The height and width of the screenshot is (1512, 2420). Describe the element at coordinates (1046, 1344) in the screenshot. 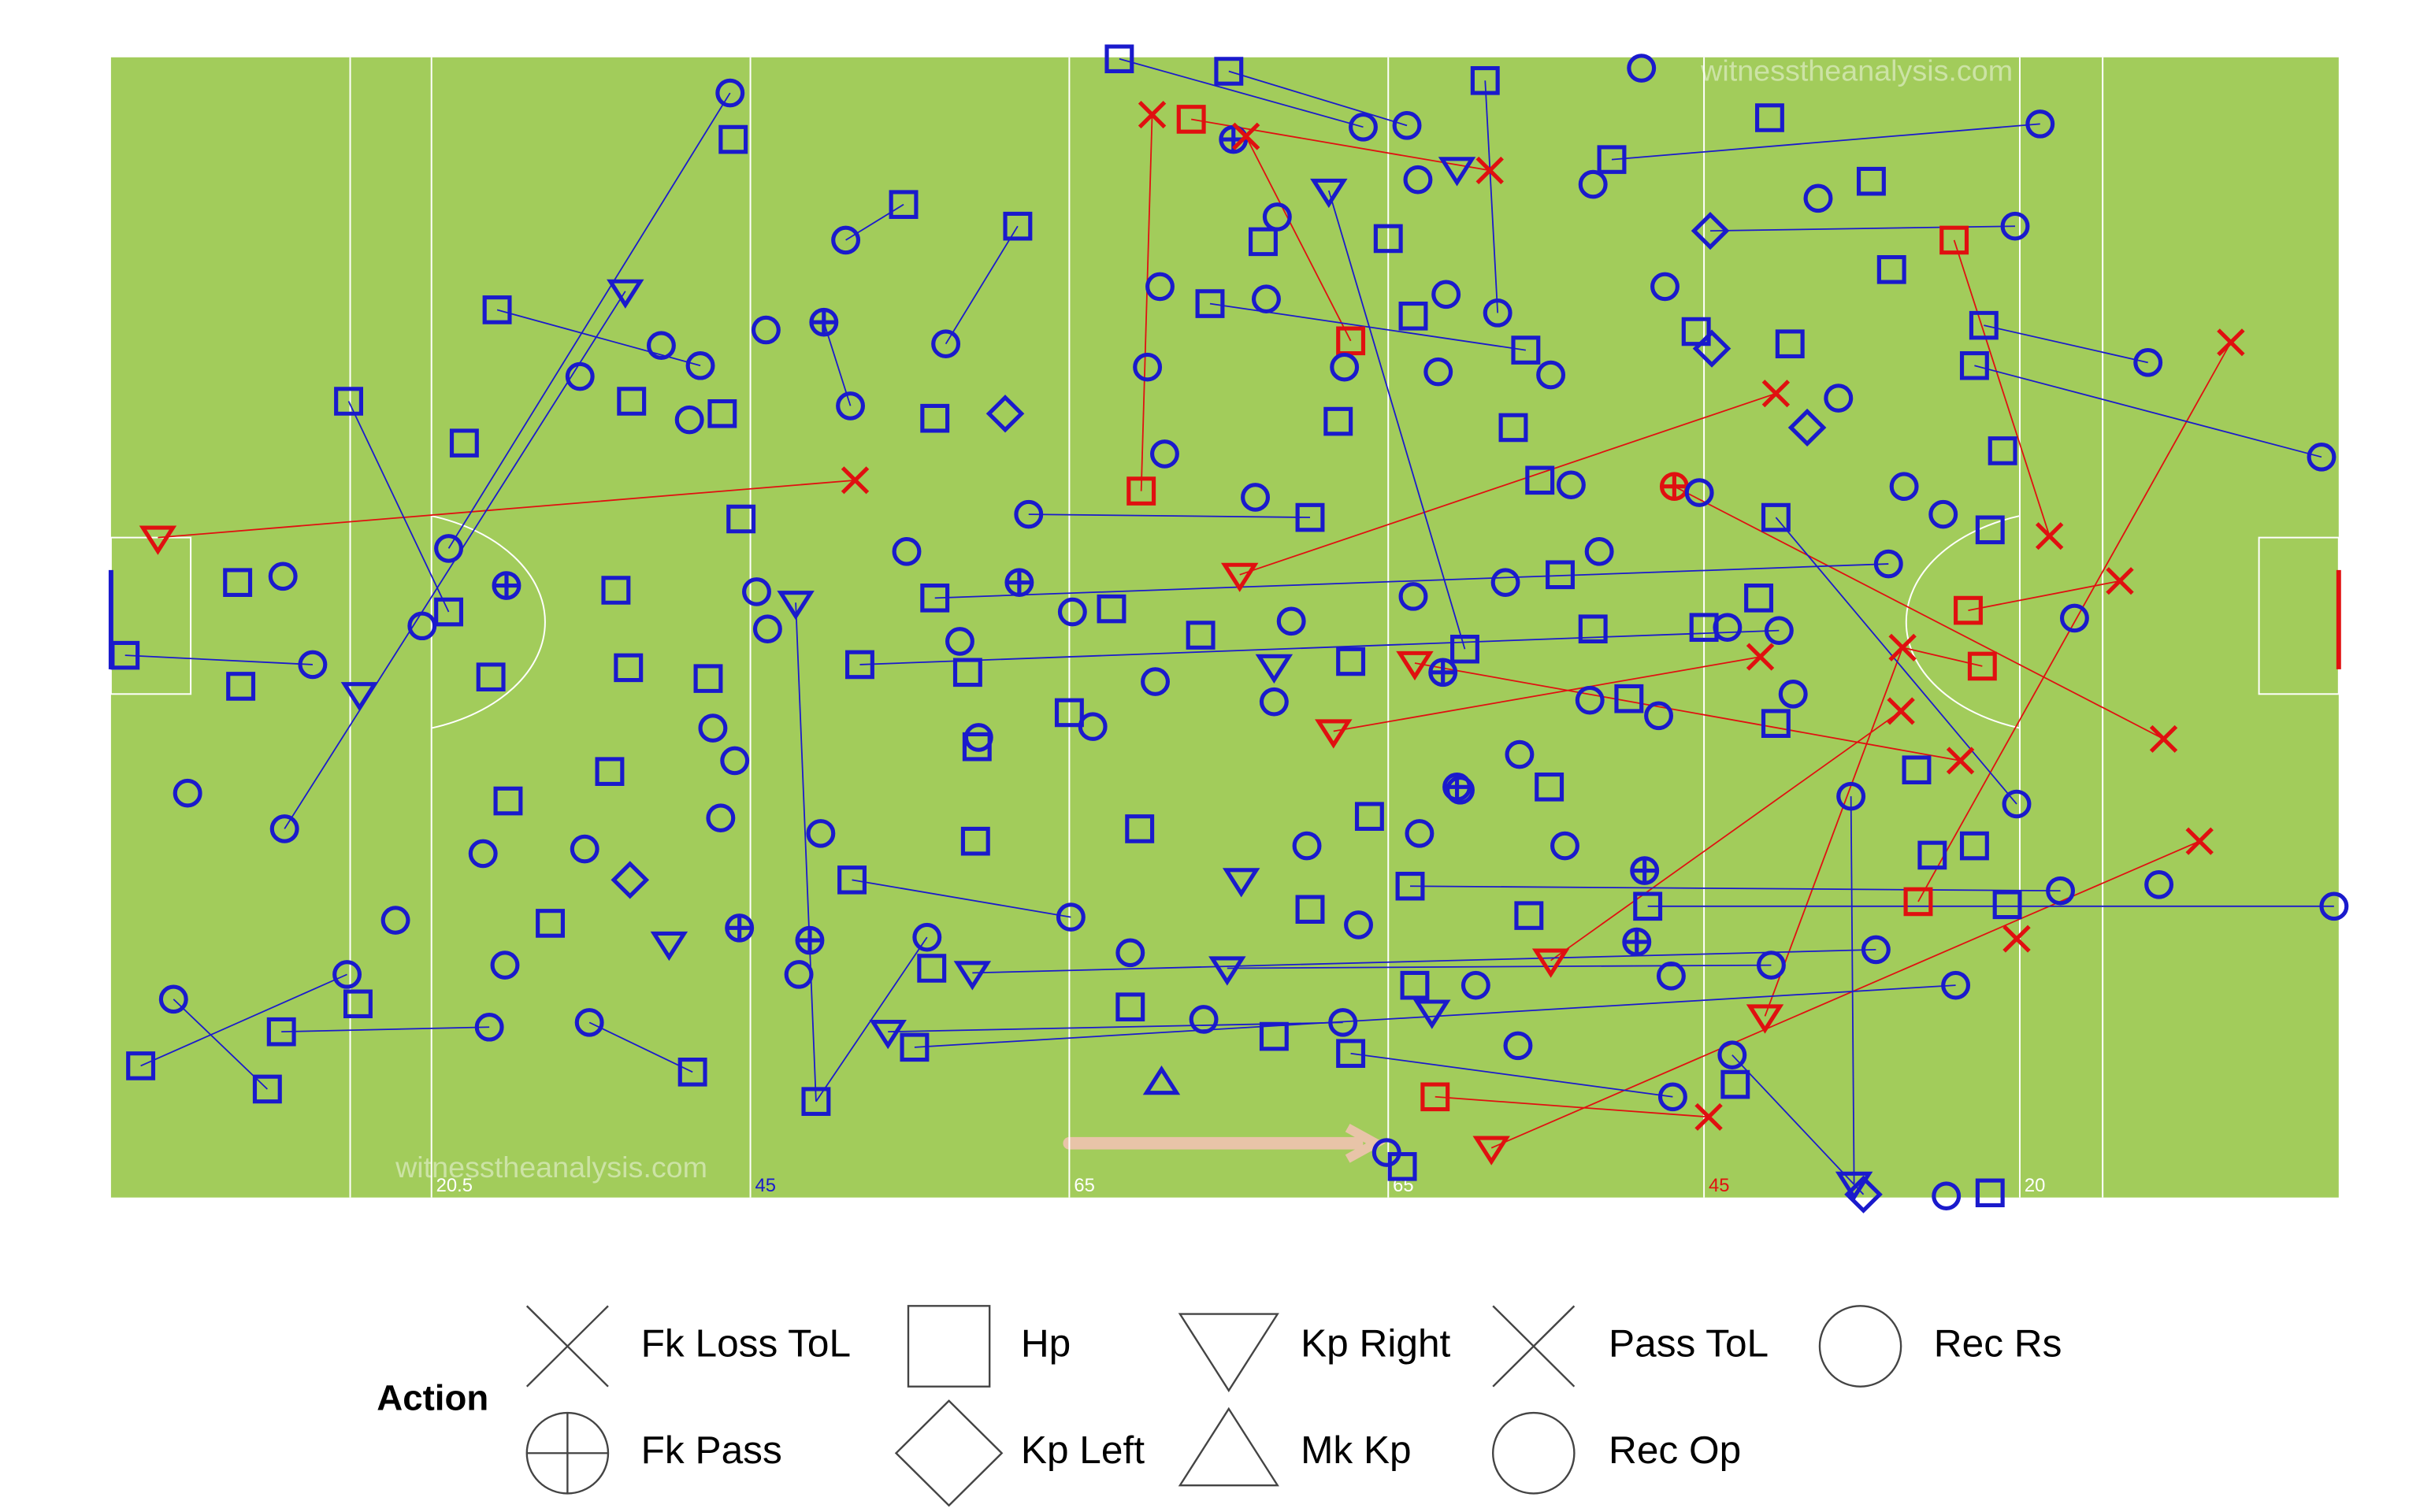

I see `legend-label: Hp` at that location.